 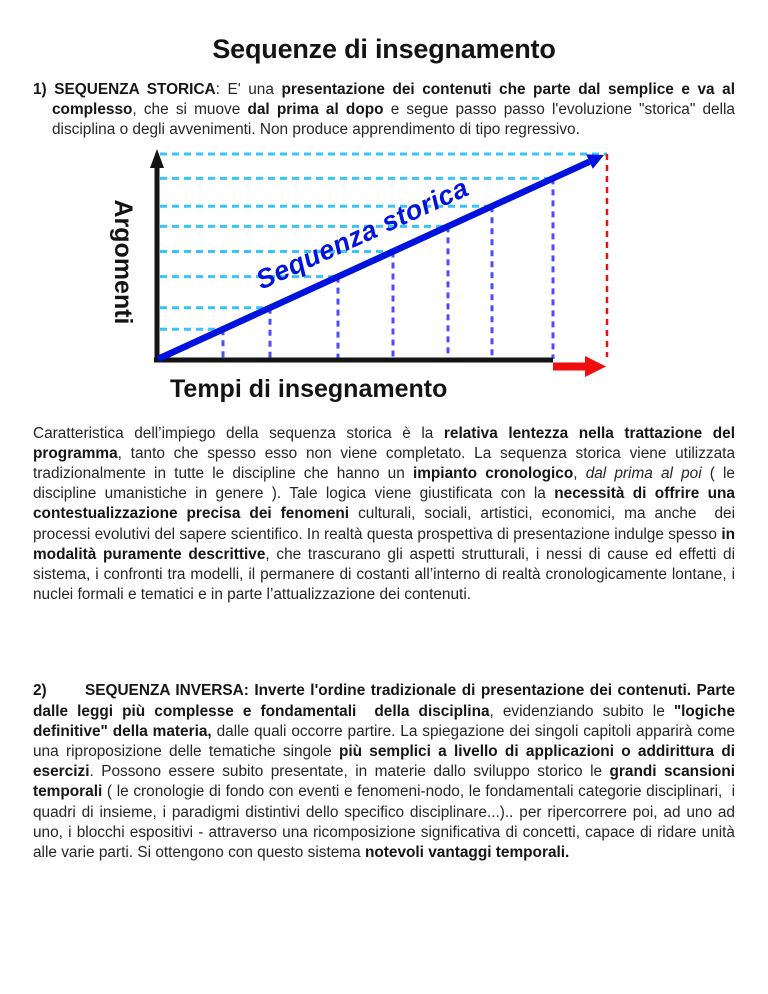 I want to click on text-segment: "logiche definitive" della materia,, so click(x=384, y=721).